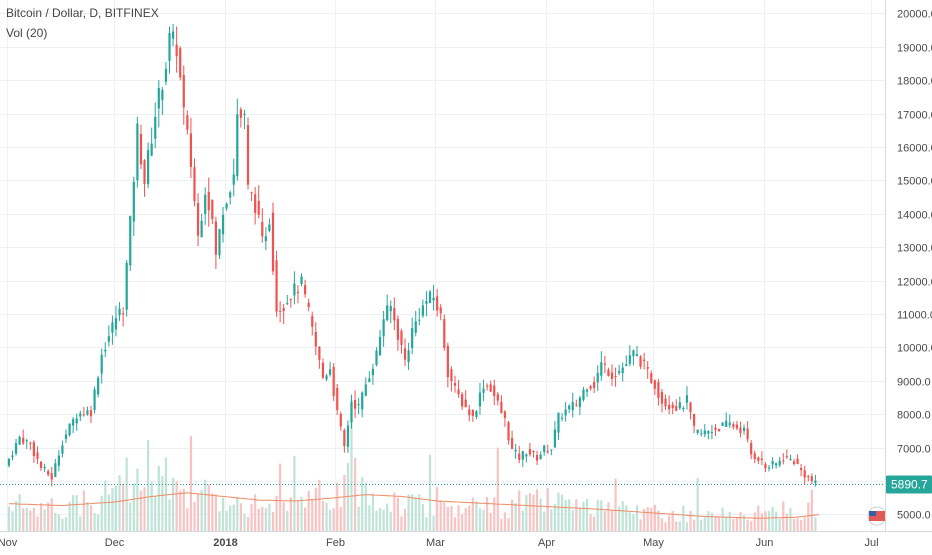  What do you see at coordinates (914, 450) in the screenshot?
I see `y-tick-label: 7000.0` at bounding box center [914, 450].